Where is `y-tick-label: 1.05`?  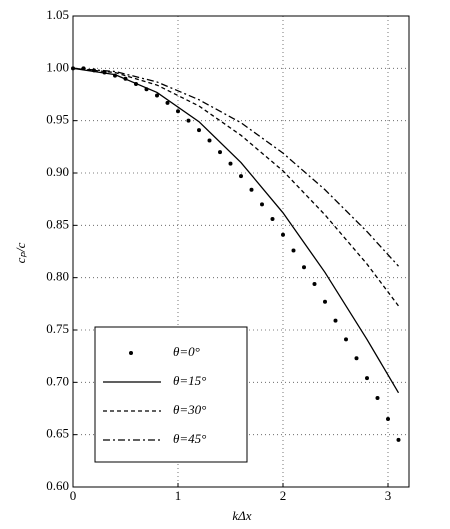
y-tick-label: 1.05 is located at coordinates (57, 14).